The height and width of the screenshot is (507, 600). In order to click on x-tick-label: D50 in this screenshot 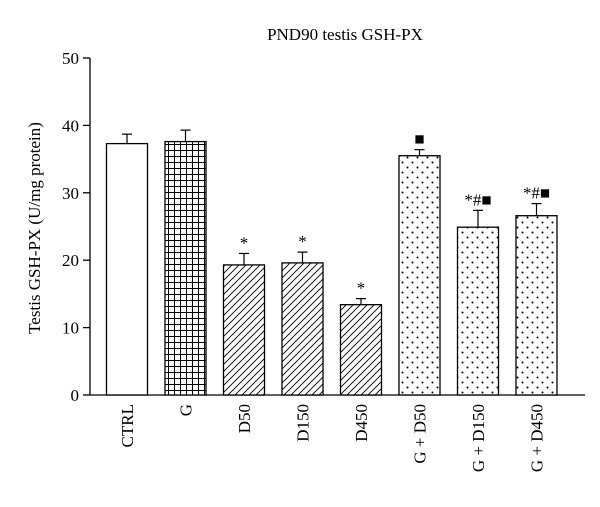, I will do `click(244, 418)`.